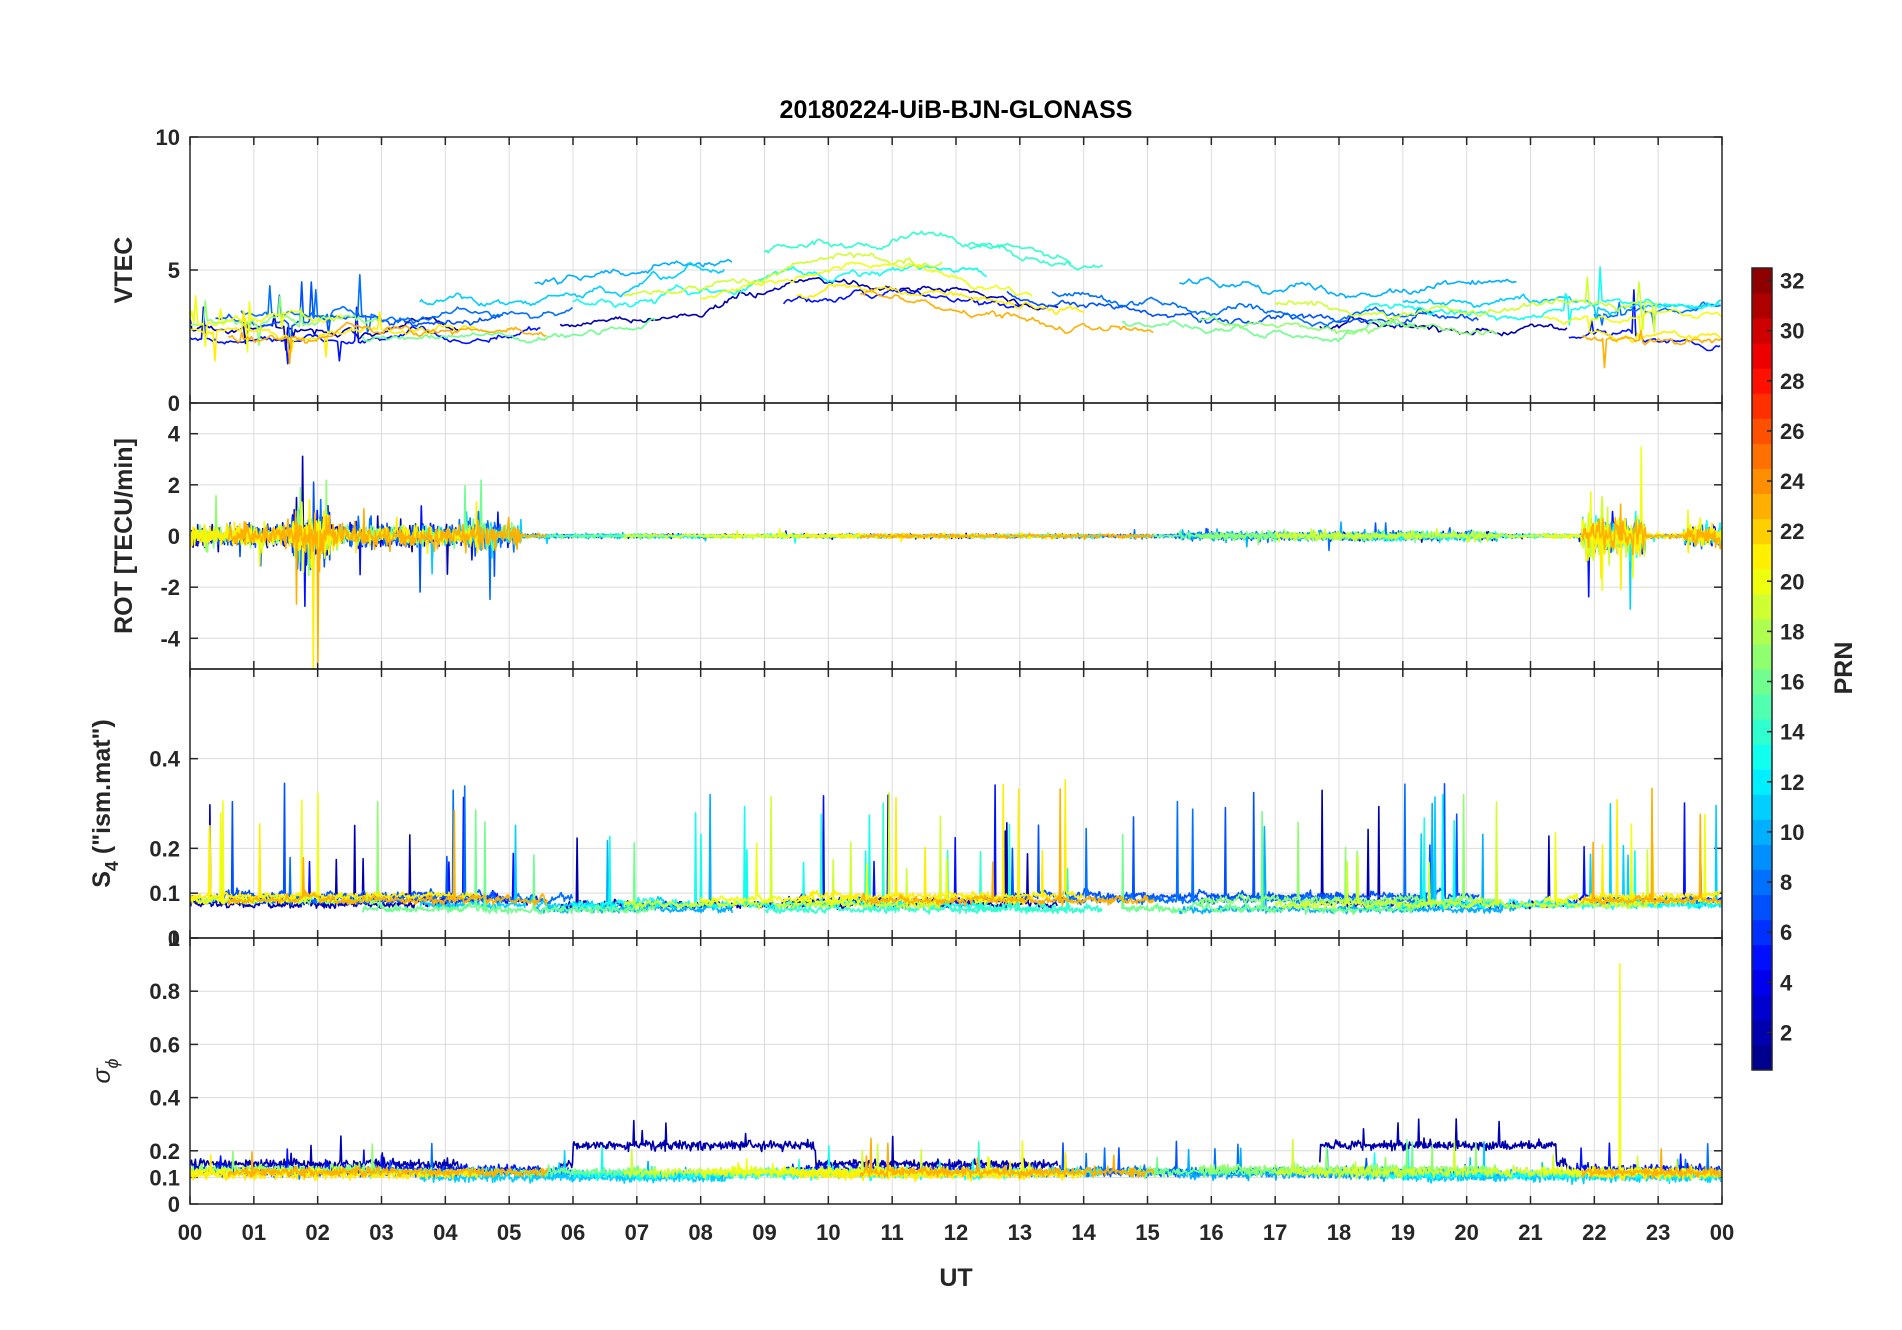 Image resolution: width=1902 pixels, height=1330 pixels. Describe the element at coordinates (170, 587) in the screenshot. I see `y-tick-label: -2` at that location.